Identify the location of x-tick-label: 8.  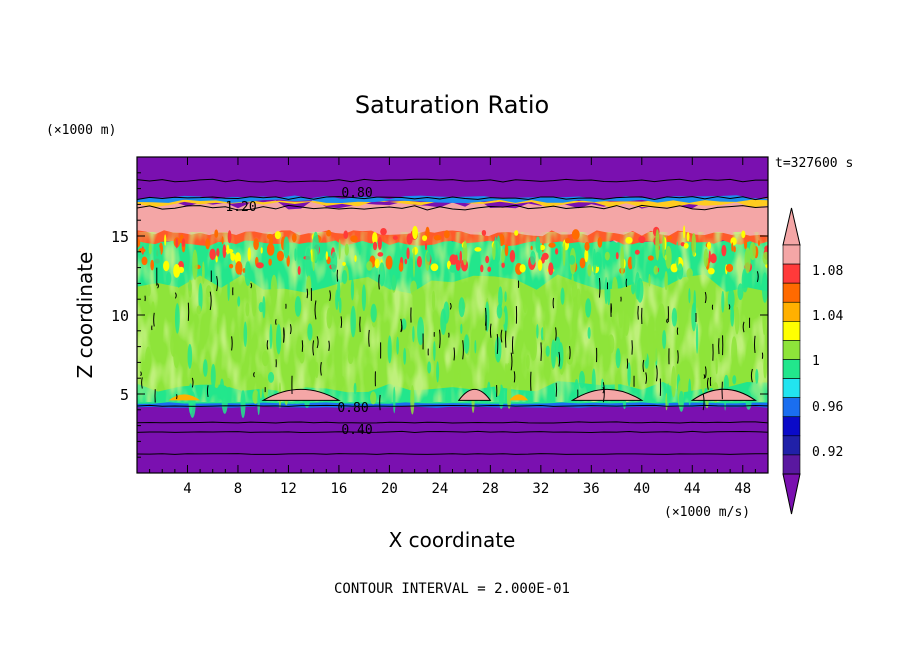
(238, 489).